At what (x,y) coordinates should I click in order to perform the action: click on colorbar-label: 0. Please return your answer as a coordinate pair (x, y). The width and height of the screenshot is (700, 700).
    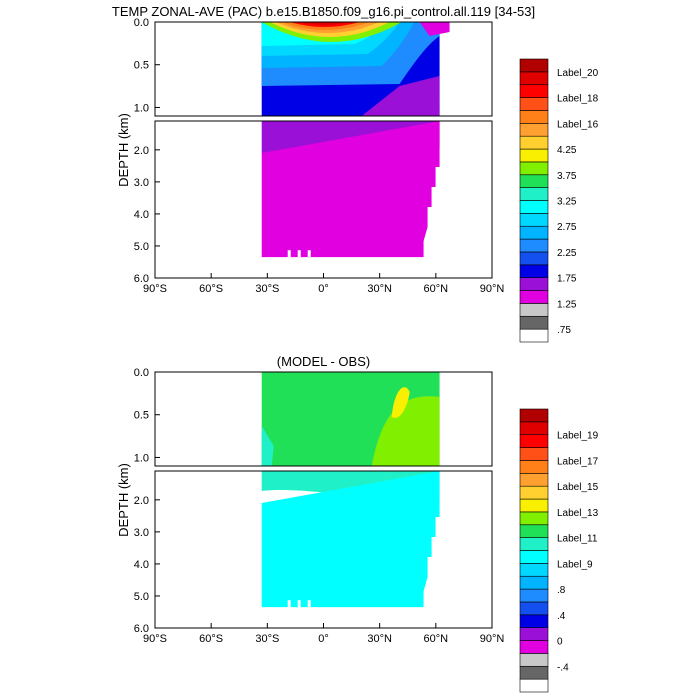
    Looking at the image, I should click on (560, 642).